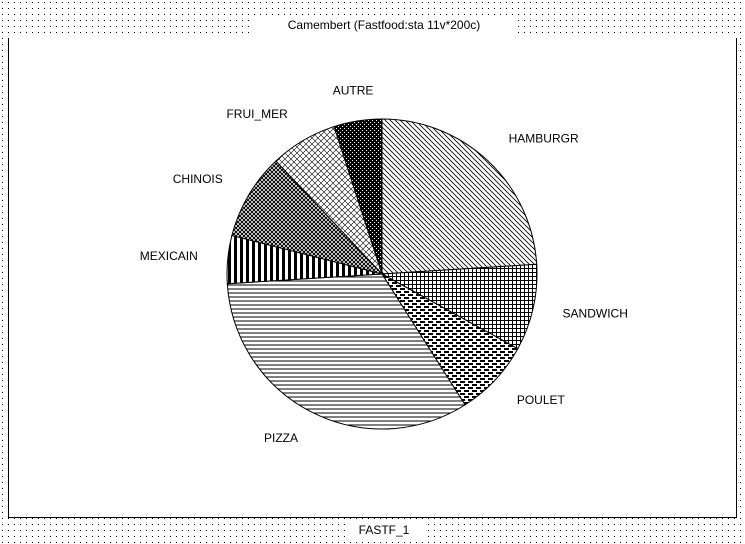 This screenshot has height=544, width=745. Describe the element at coordinates (198, 179) in the screenshot. I see `slice-label: CHINOIS` at that location.